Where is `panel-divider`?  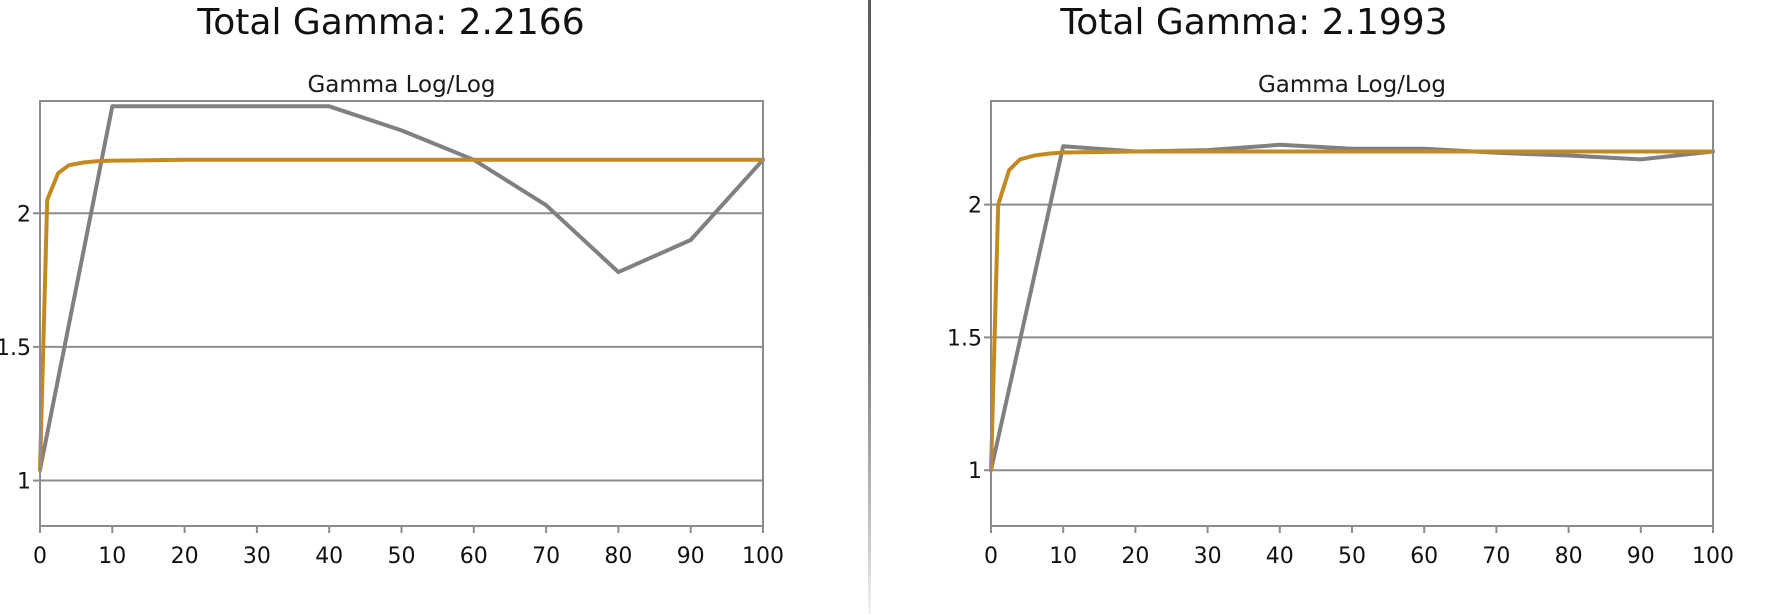 panel-divider is located at coordinates (869, 307).